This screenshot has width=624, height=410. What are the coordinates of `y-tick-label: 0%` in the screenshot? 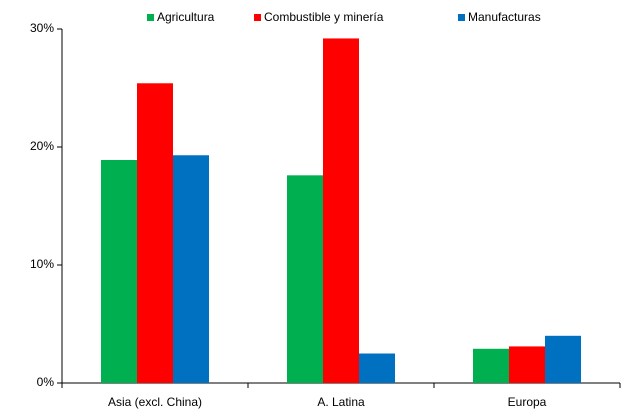 It's located at (46, 382).